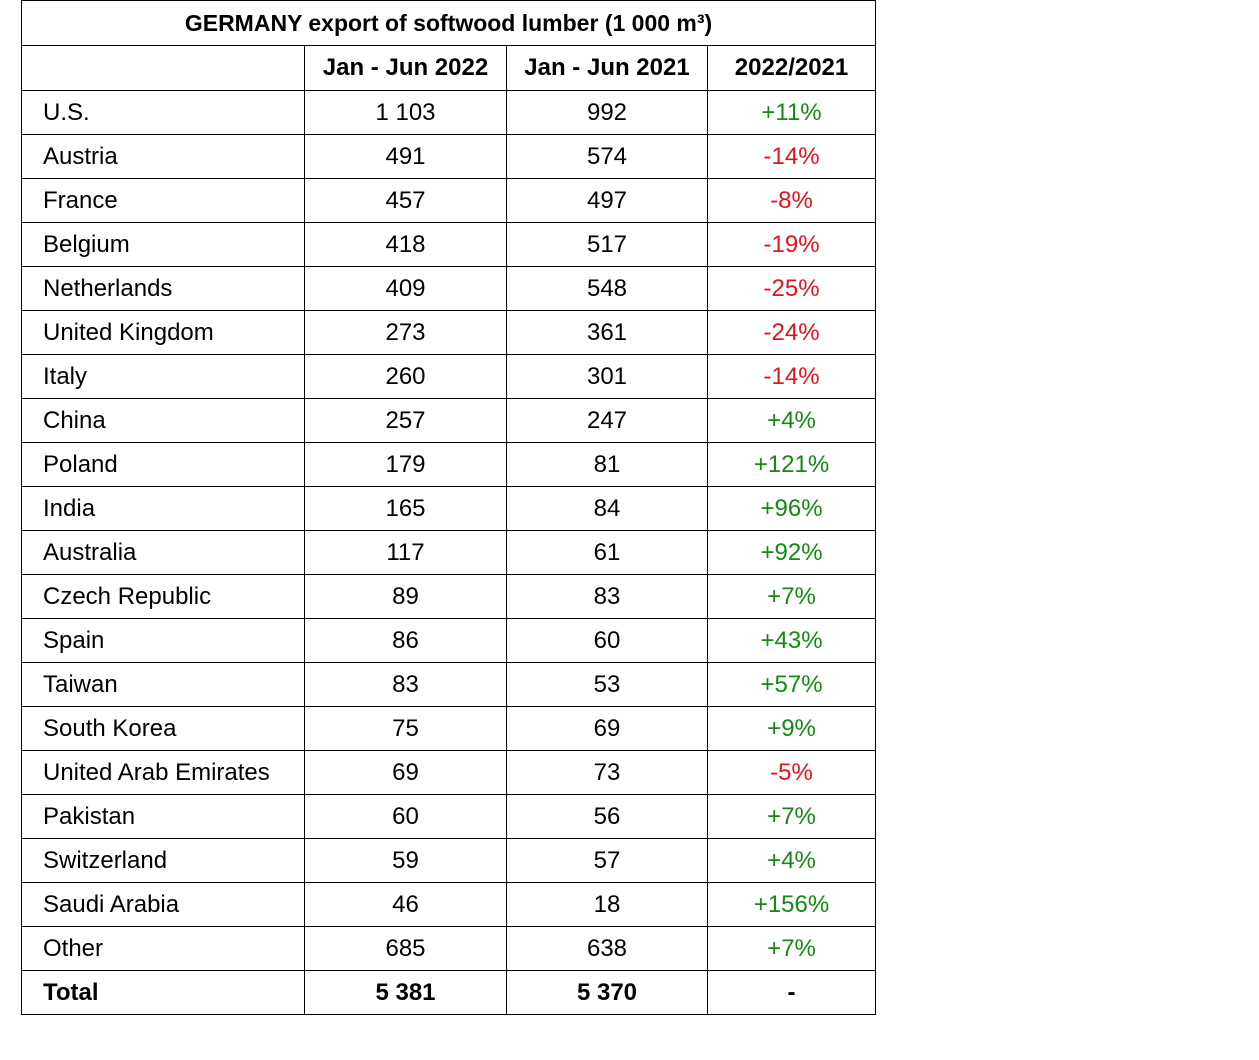 The height and width of the screenshot is (1060, 1259). Describe the element at coordinates (405, 552) in the screenshot. I see `value-2022-cell: 117` at that location.